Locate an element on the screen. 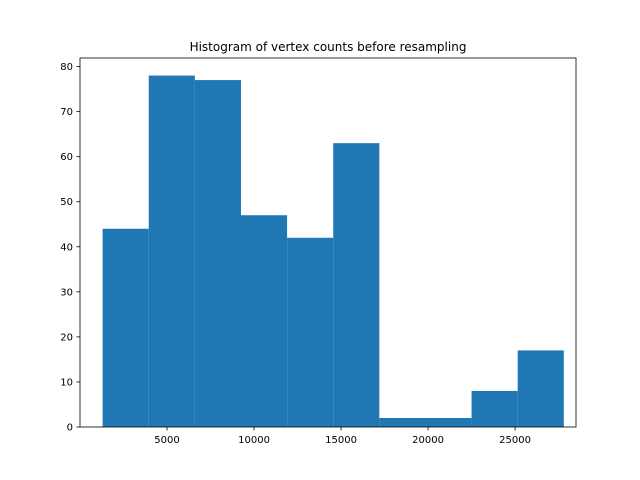 Image resolution: width=640 pixels, height=480 pixels. y-tick-label: 10 is located at coordinates (66, 382).